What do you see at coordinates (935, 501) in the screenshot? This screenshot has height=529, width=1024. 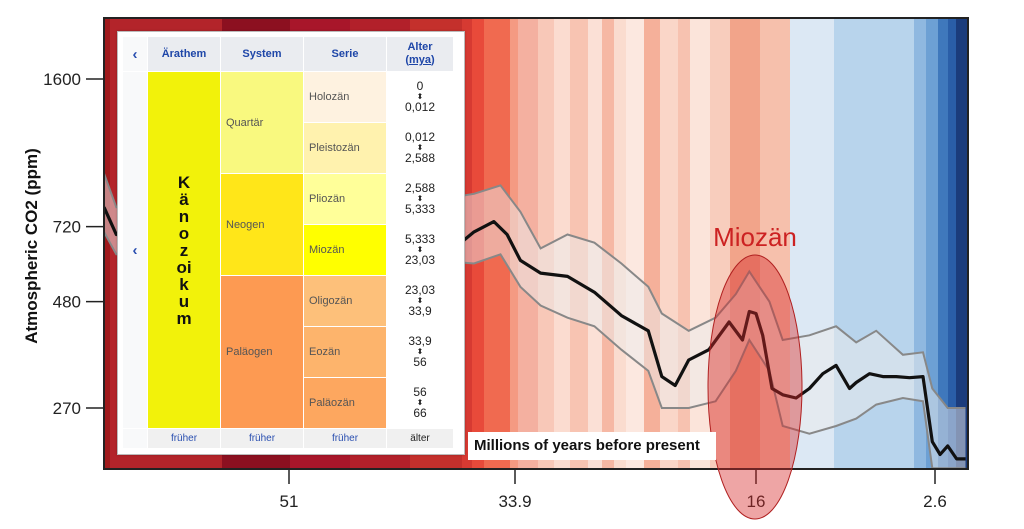 I see `x-tick-label: 2.6` at bounding box center [935, 501].